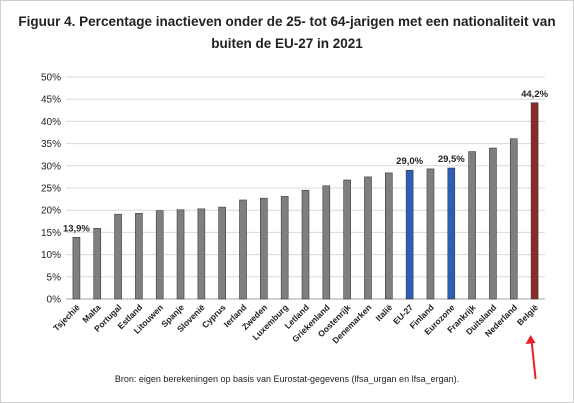 This screenshot has width=574, height=403. I want to click on y-tick-label: 30%, so click(51, 166).